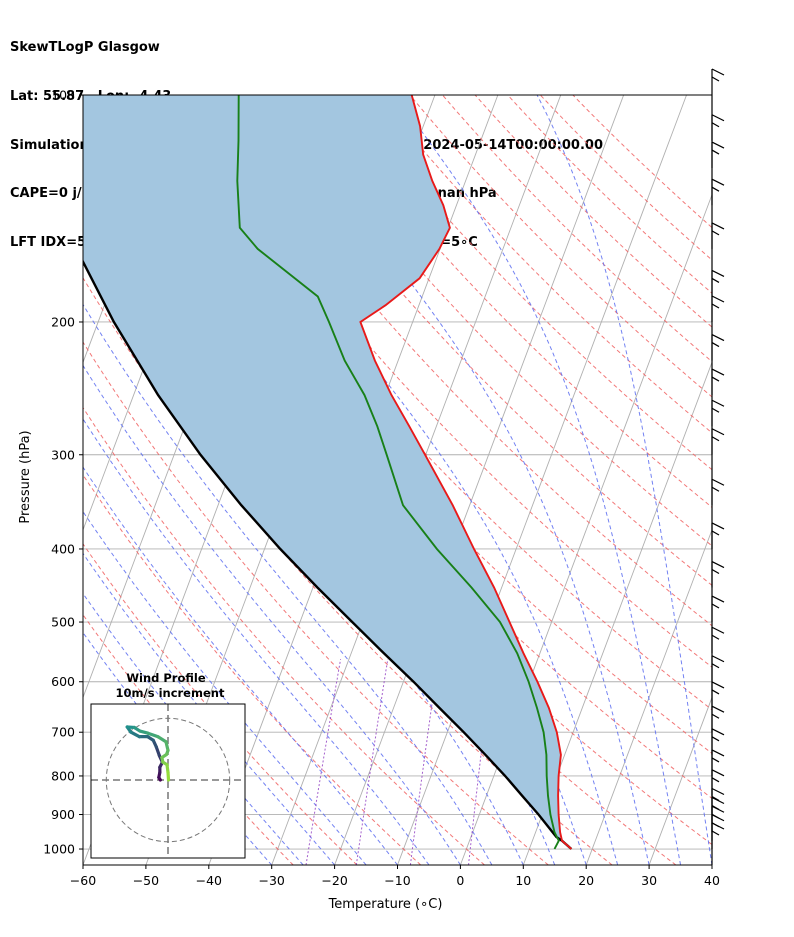 This screenshot has width=794, height=937. I want to click on wind-barbs, so click(718, 466).